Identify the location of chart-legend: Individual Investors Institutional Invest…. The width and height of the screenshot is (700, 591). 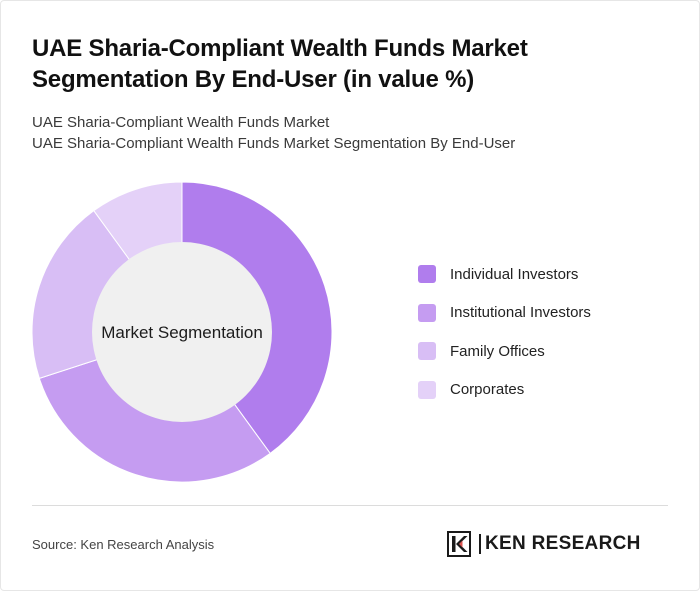
(504, 341).